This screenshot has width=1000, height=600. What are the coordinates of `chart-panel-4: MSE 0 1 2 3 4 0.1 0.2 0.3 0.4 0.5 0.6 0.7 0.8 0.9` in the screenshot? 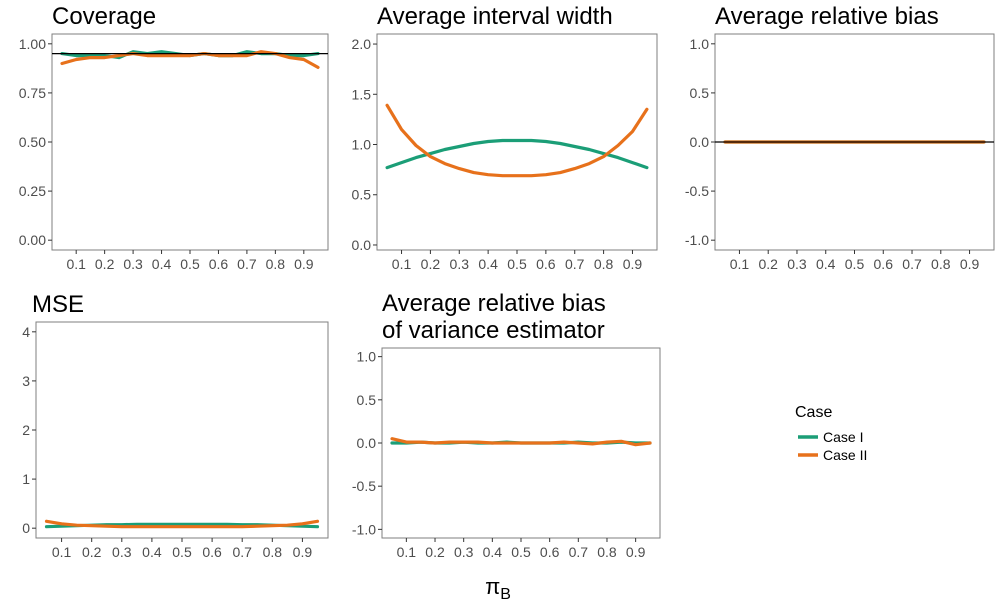 It's located at (175, 425).